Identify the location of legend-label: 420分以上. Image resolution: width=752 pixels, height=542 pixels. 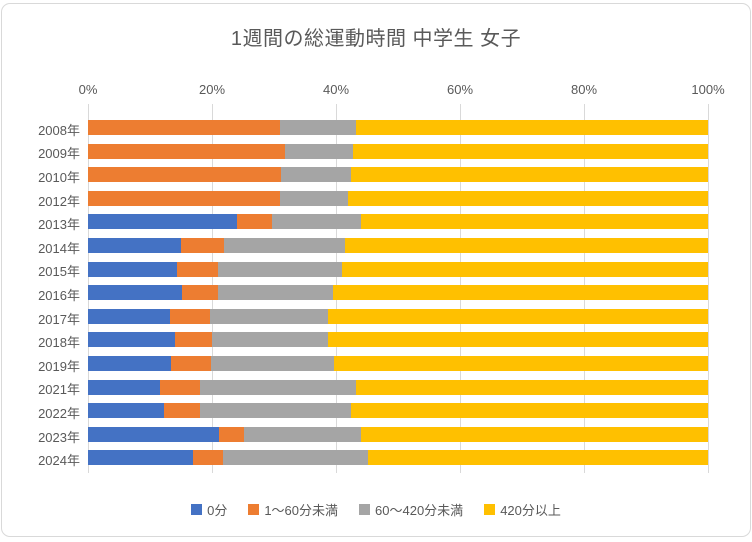
(530, 510).